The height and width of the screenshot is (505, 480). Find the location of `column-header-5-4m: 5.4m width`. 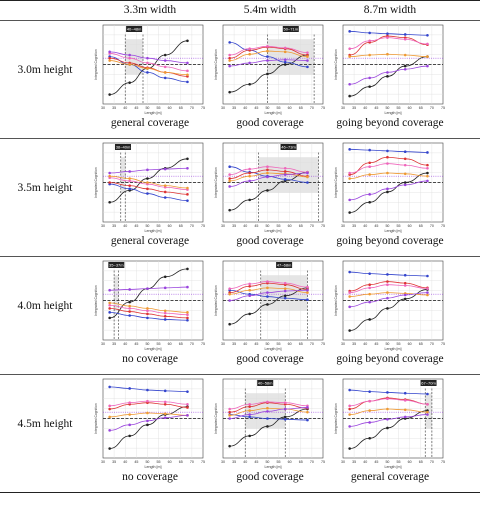

column-header-5-4m: 5.4m width is located at coordinates (270, 10).